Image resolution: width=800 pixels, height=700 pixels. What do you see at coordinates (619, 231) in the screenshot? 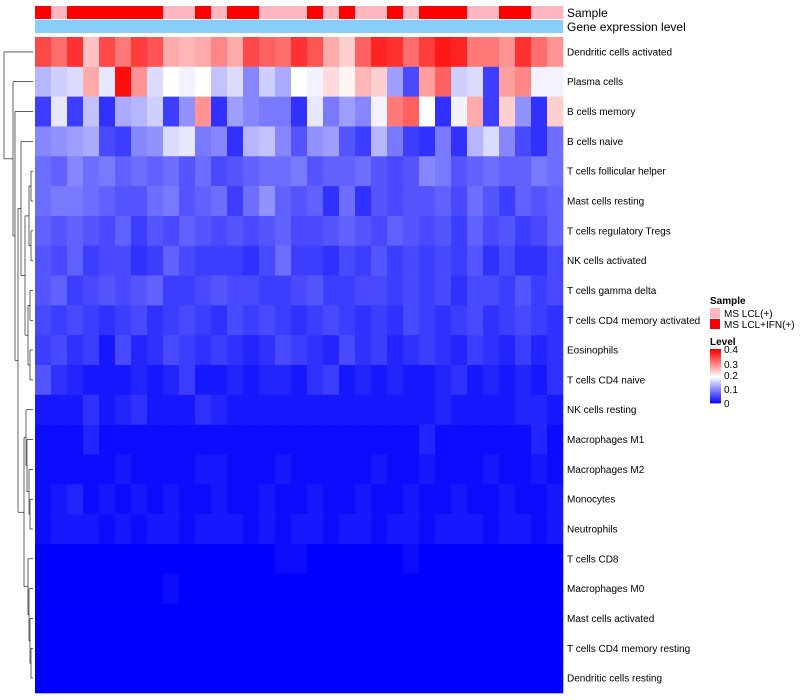
I see `row-label: T cells regulatory Tregs` at bounding box center [619, 231].